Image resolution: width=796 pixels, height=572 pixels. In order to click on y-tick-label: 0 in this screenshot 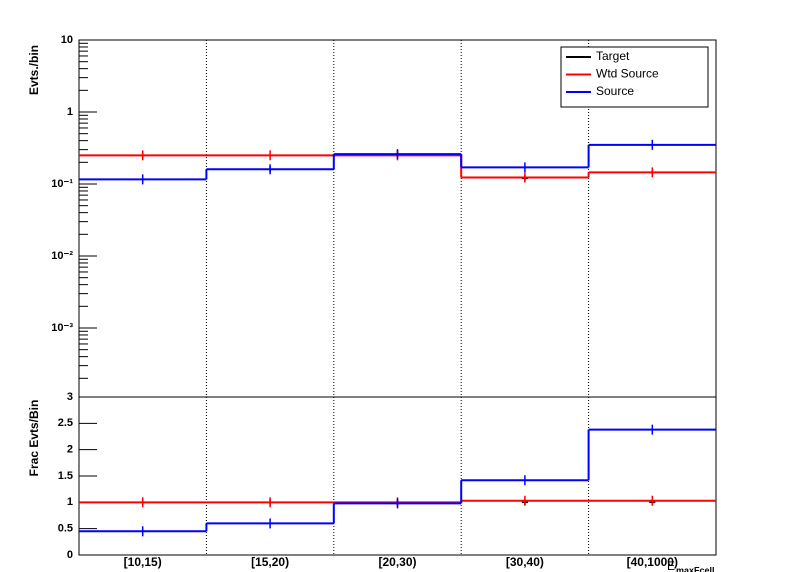, I will do `click(70, 555)`.